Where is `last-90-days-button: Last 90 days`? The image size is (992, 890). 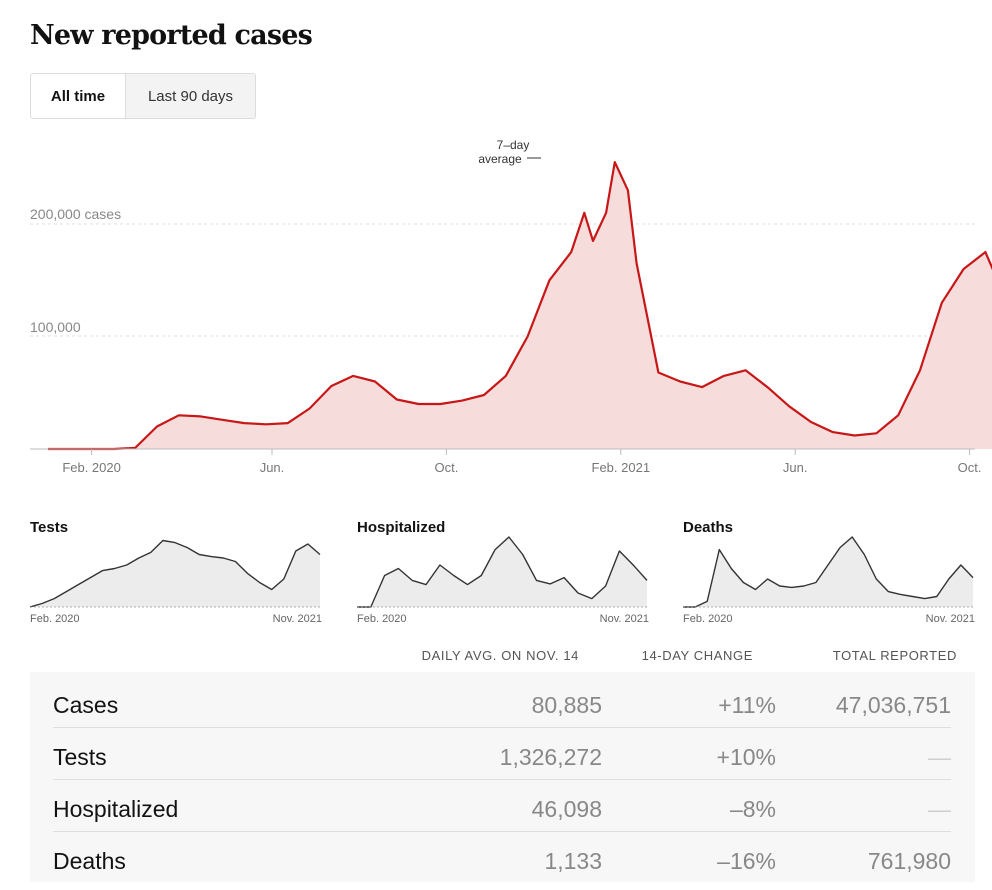
last-90-days-button: Last 90 days is located at coordinates (190, 96).